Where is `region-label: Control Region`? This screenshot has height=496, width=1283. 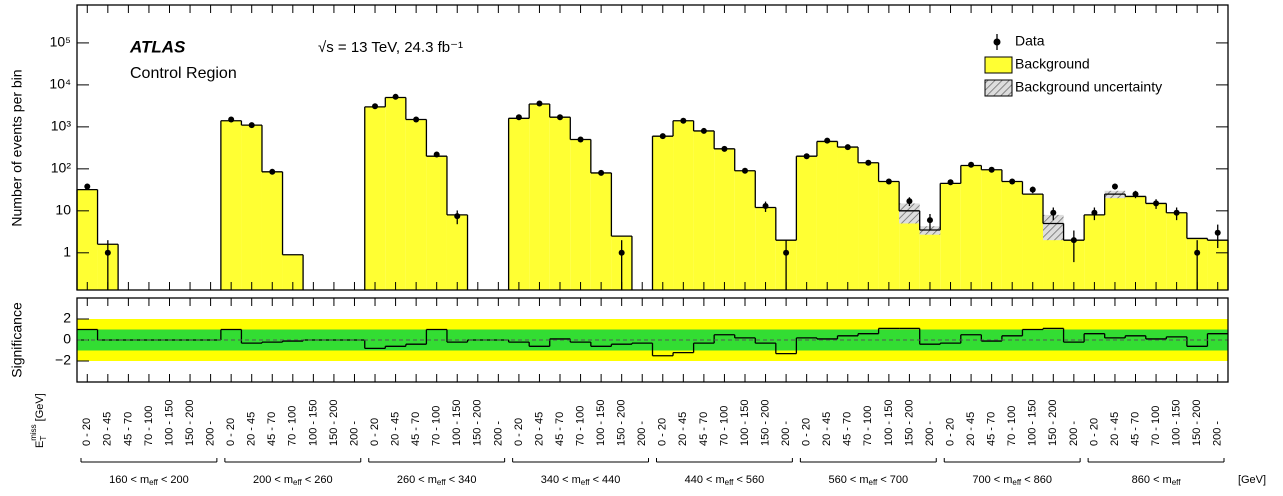
region-label: Control Region is located at coordinates (183, 73).